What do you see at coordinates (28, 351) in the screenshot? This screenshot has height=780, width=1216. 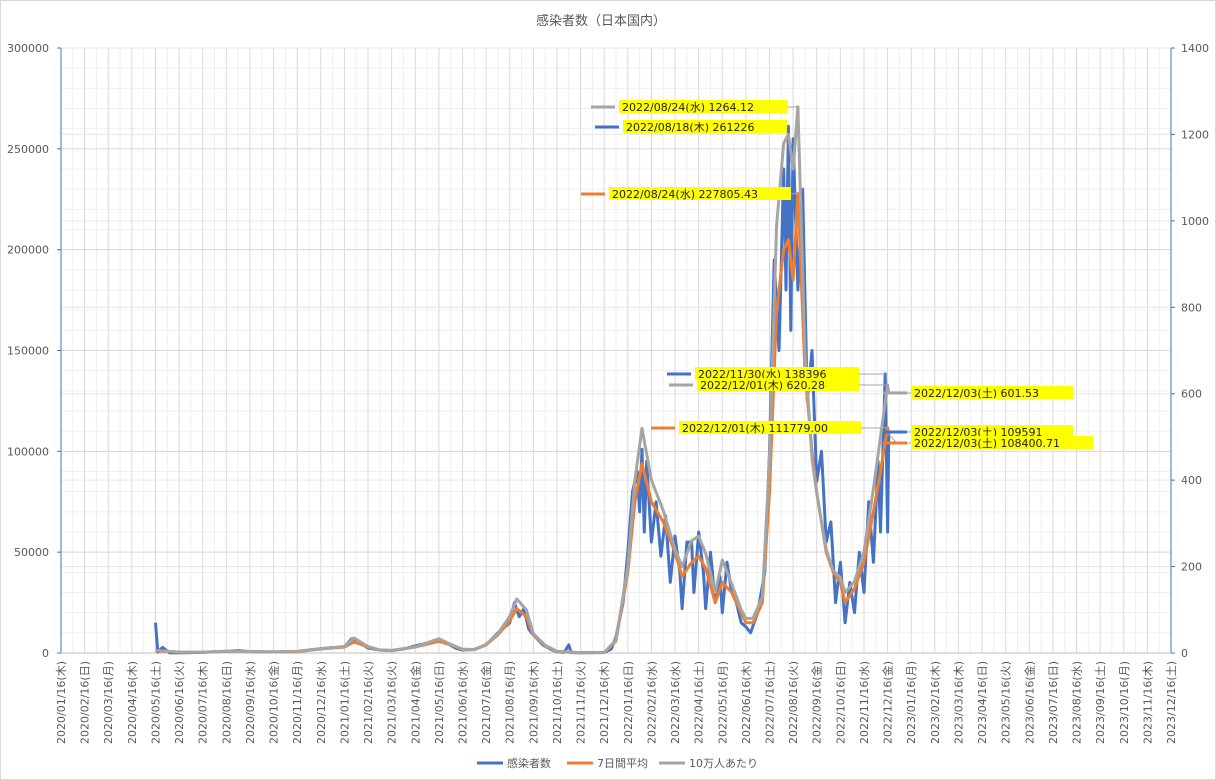 I see `y-left-tick-label: 150000` at bounding box center [28, 351].